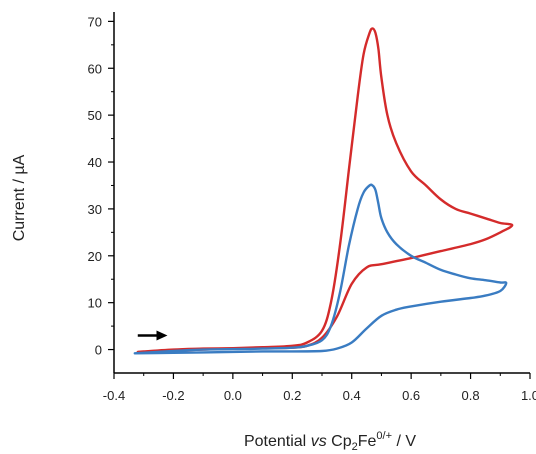 This screenshot has width=536, height=454. I want to click on y-tick-label: 0, so click(98, 350).